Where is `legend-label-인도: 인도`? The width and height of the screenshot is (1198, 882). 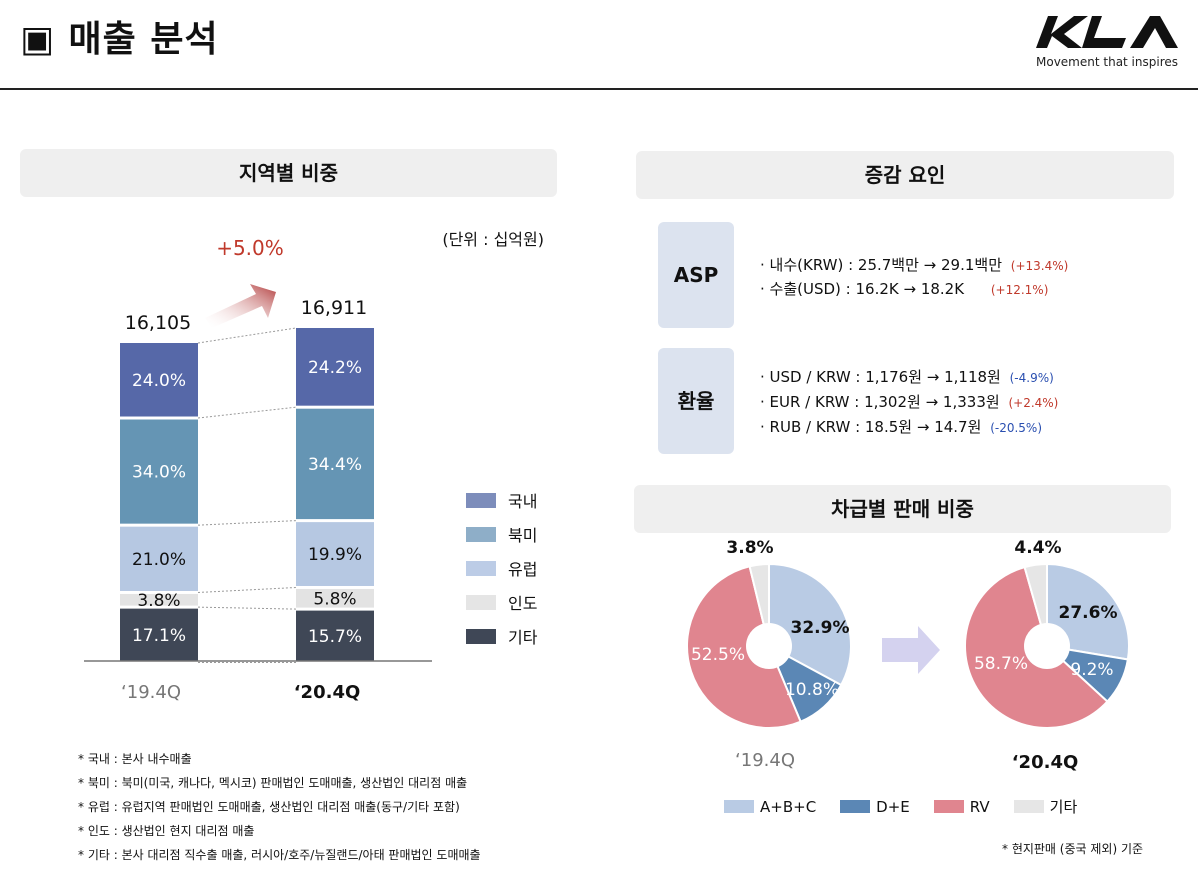 legend-label-인도: 인도 is located at coordinates (522, 603).